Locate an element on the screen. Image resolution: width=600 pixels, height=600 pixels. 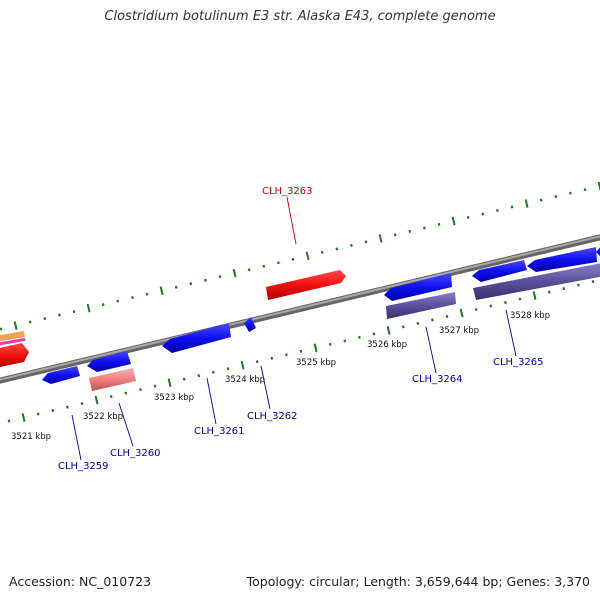
scale-label: 3523 kbp is located at coordinates (174, 398).